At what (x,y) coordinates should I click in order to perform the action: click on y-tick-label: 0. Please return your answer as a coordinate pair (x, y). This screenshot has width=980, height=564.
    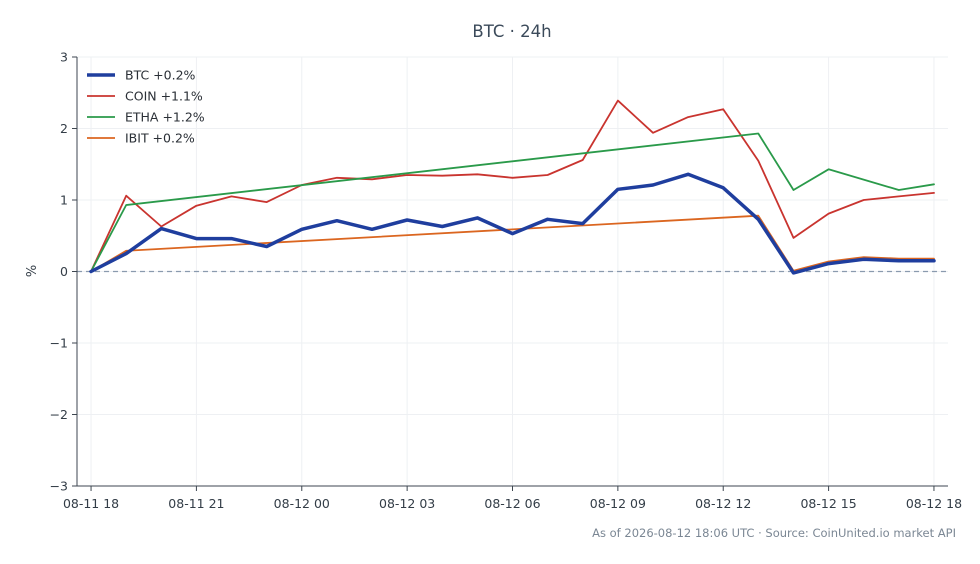
    Looking at the image, I should click on (64, 271).